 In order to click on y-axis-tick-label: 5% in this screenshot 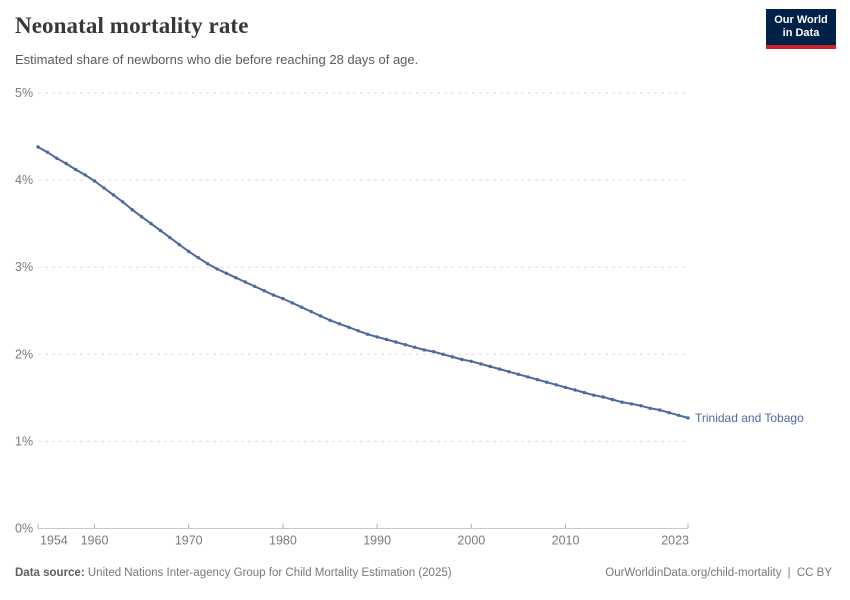, I will do `click(24, 93)`.